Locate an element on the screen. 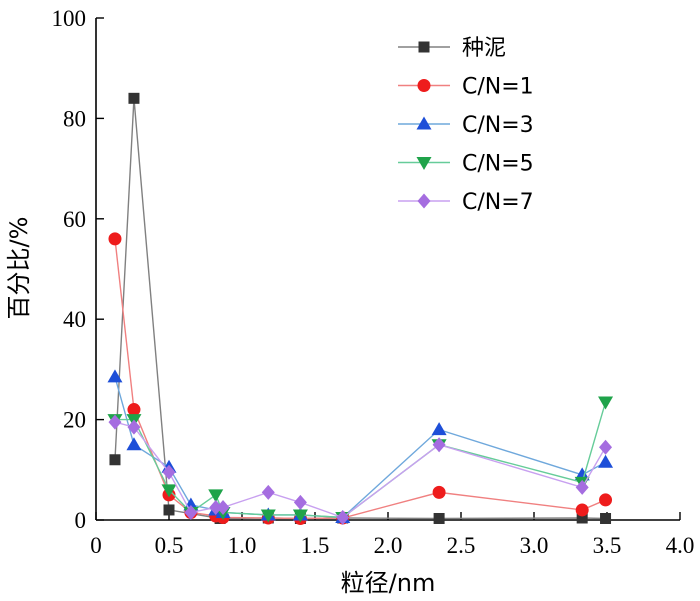  x-tick-label: 3.5 is located at coordinates (607, 545).